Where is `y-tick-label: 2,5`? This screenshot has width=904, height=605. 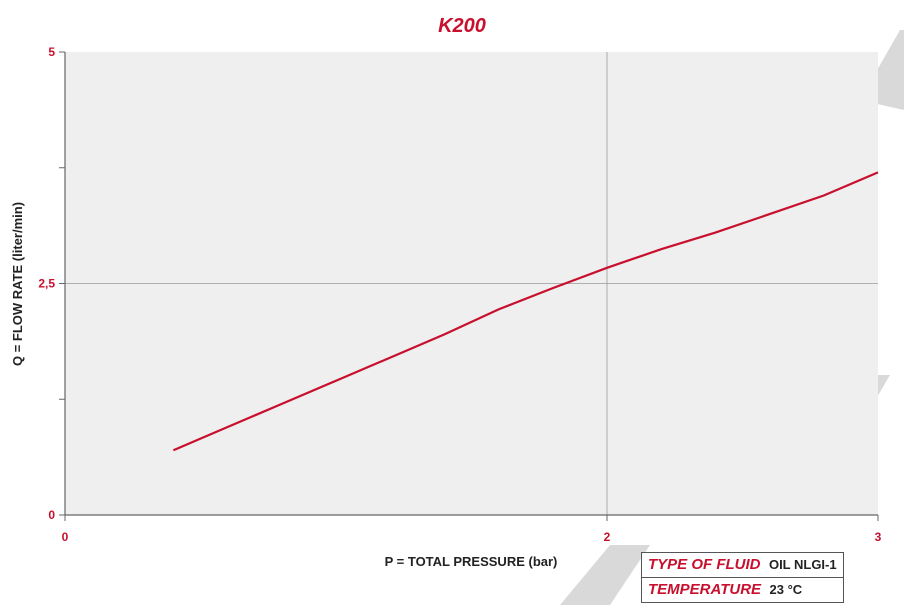
y-tick-label: 2,5 is located at coordinates (46, 284).